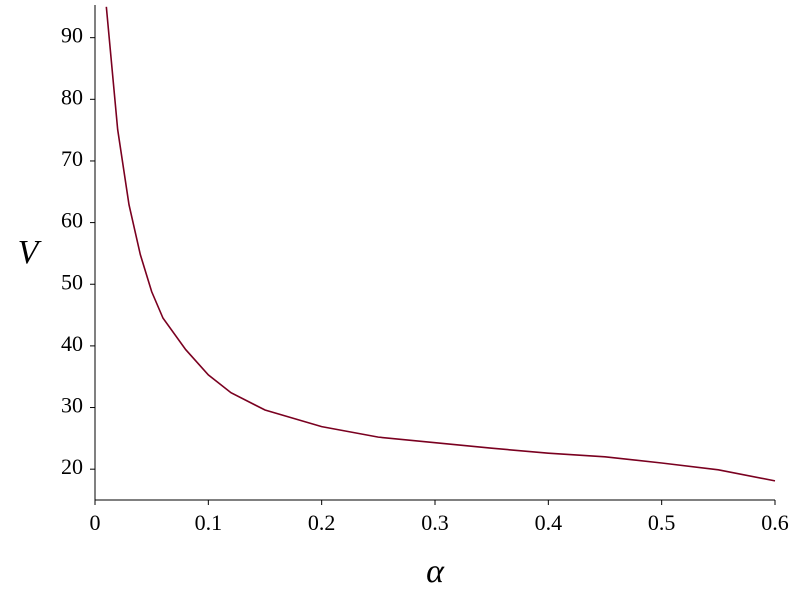 The height and width of the screenshot is (600, 800). Describe the element at coordinates (72, 343) in the screenshot. I see `y-tick-label: 40` at that location.